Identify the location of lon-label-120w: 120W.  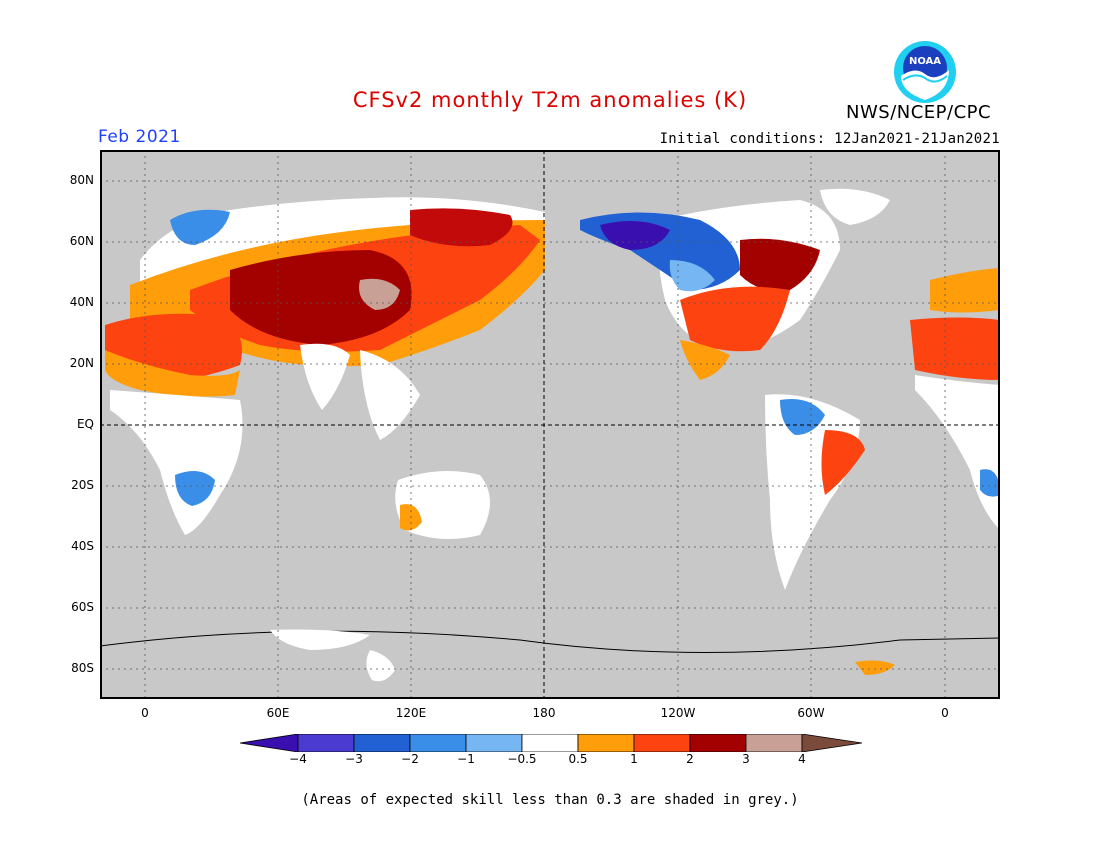
(678, 713).